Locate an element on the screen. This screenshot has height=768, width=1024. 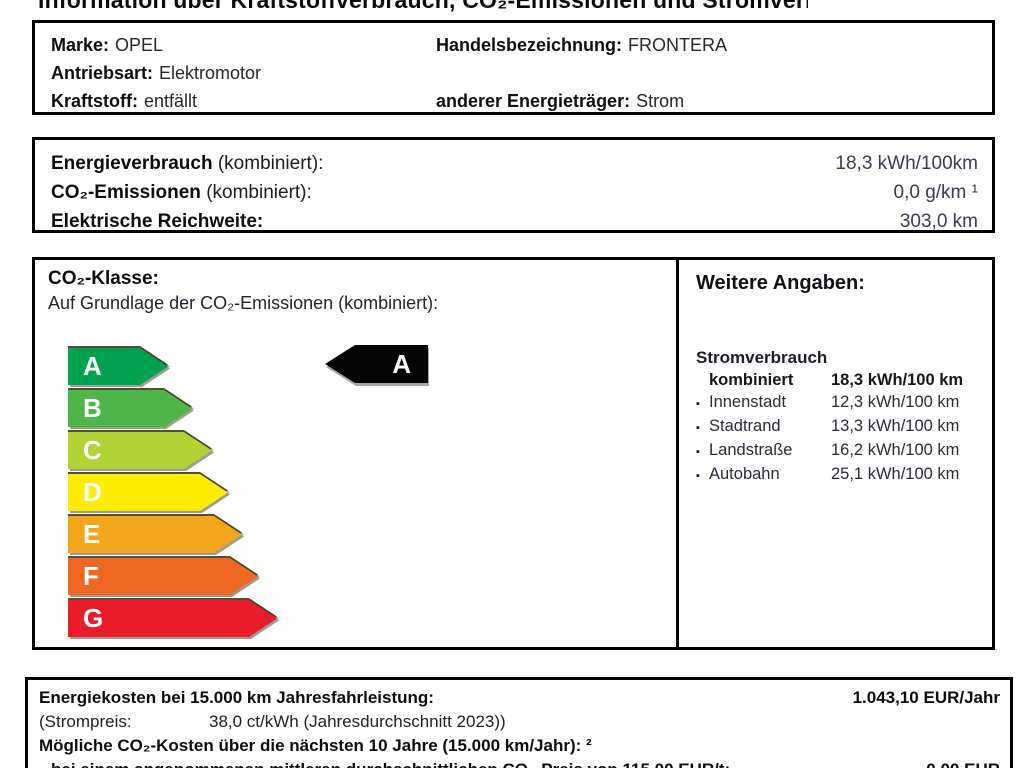
consumption-detail-label: kombiniert is located at coordinates (751, 380).